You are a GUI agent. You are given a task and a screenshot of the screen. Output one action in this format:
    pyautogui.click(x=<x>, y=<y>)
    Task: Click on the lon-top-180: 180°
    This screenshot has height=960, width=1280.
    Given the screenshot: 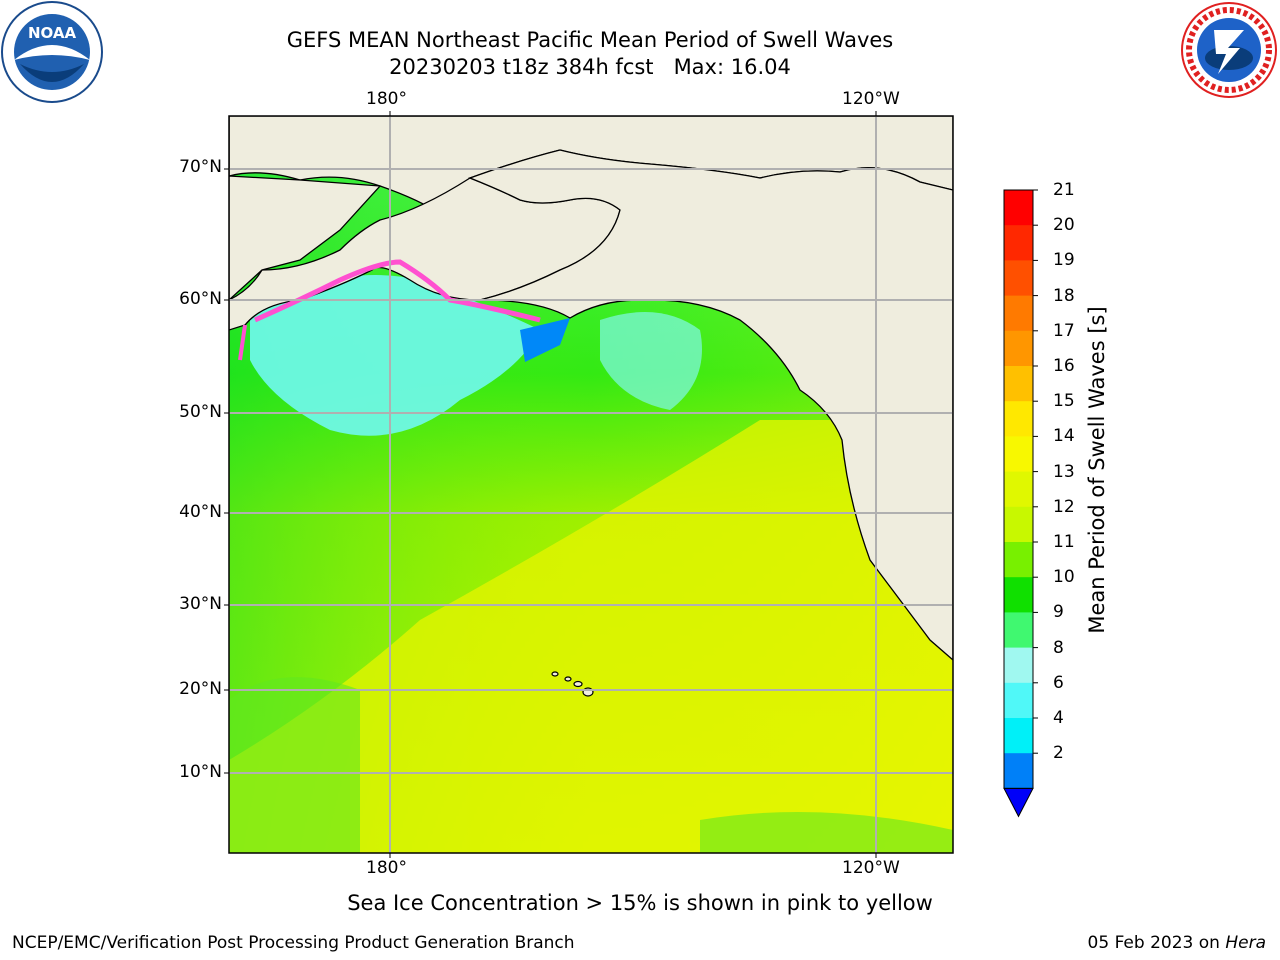 What is the action you would take?
    pyautogui.click(x=386, y=99)
    